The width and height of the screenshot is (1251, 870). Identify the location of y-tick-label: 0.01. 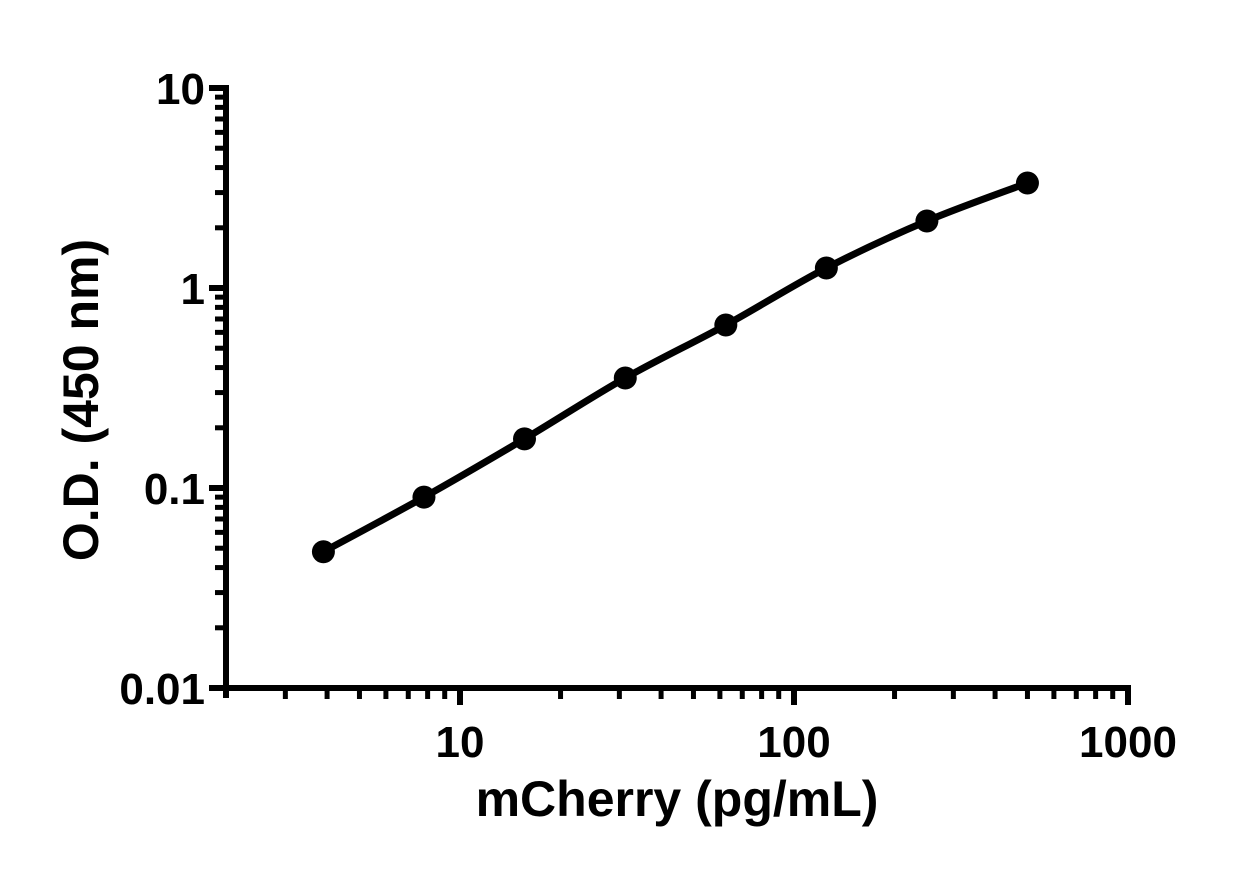
(162, 689).